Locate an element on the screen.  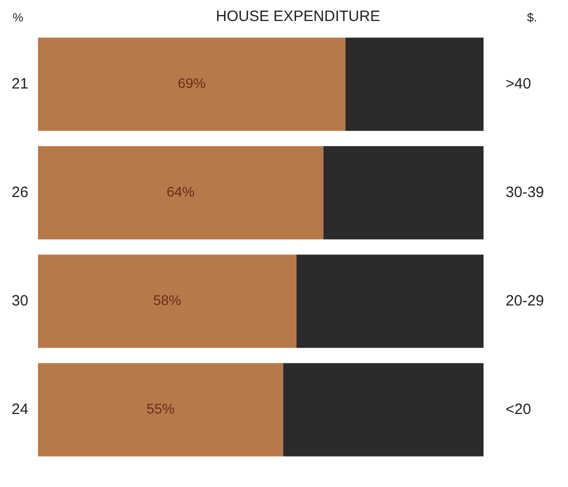
text: 26 is located at coordinates (20, 192).